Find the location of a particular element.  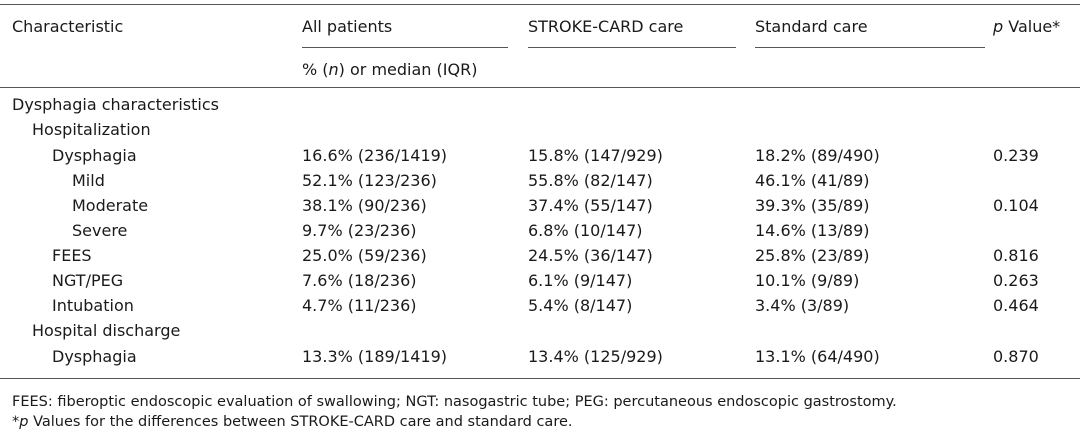

cell-stroke: 15.8% (147/929) is located at coordinates (595, 155).